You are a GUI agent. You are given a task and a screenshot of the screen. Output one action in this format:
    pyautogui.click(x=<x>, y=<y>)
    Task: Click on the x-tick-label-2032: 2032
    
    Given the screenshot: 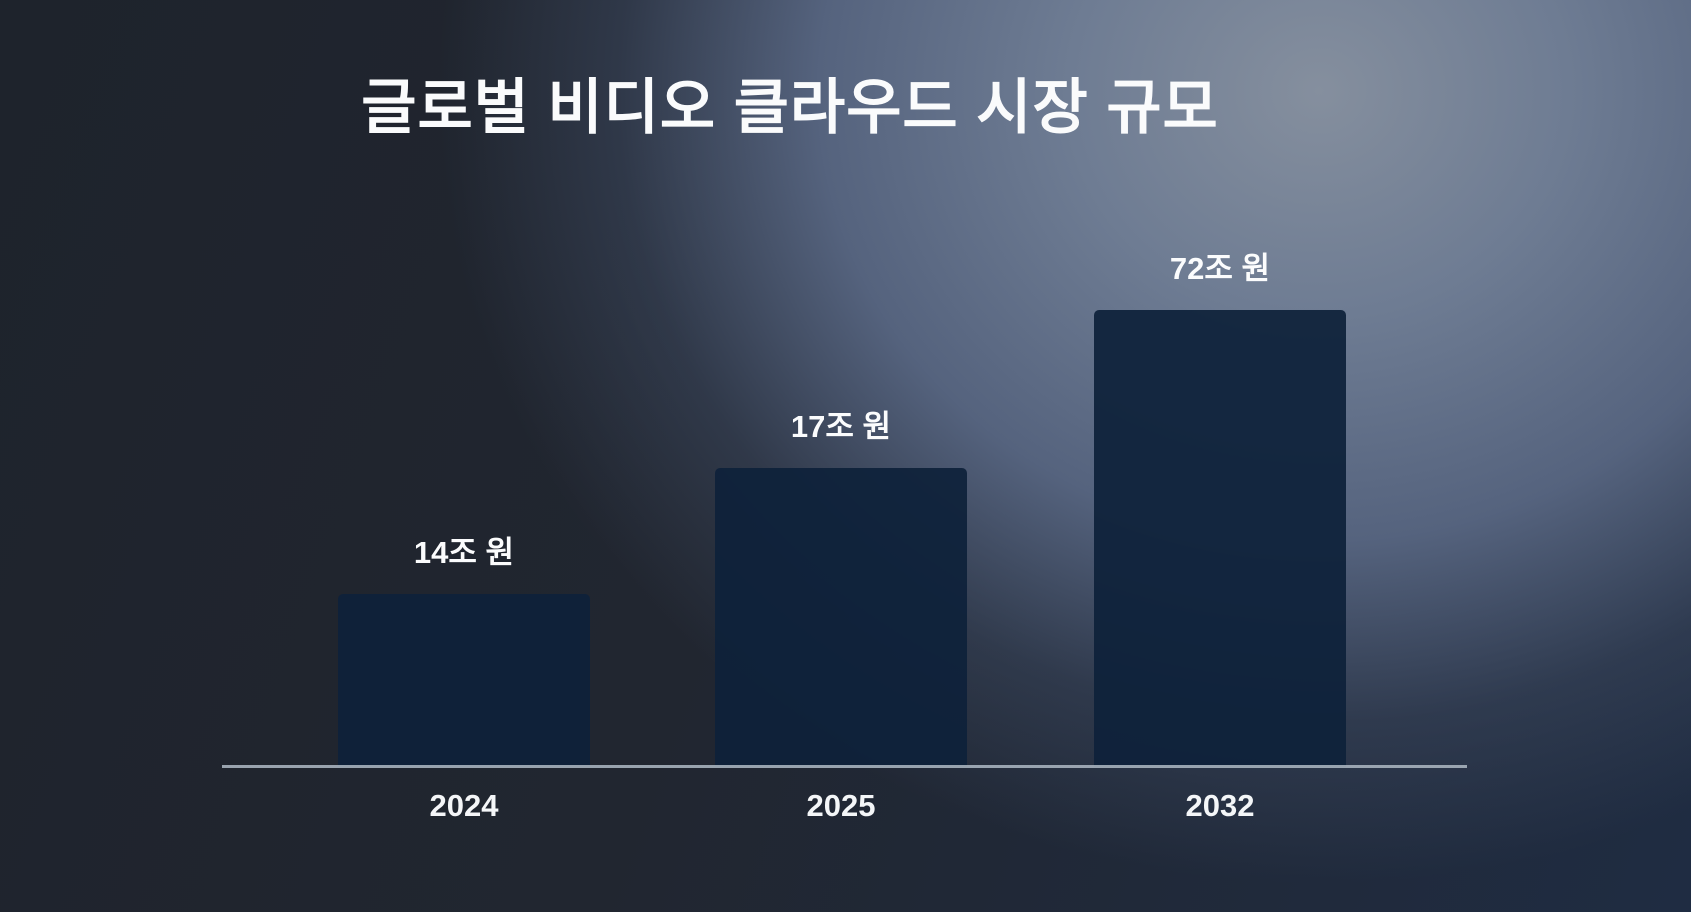 What is the action you would take?
    pyautogui.click(x=1220, y=805)
    